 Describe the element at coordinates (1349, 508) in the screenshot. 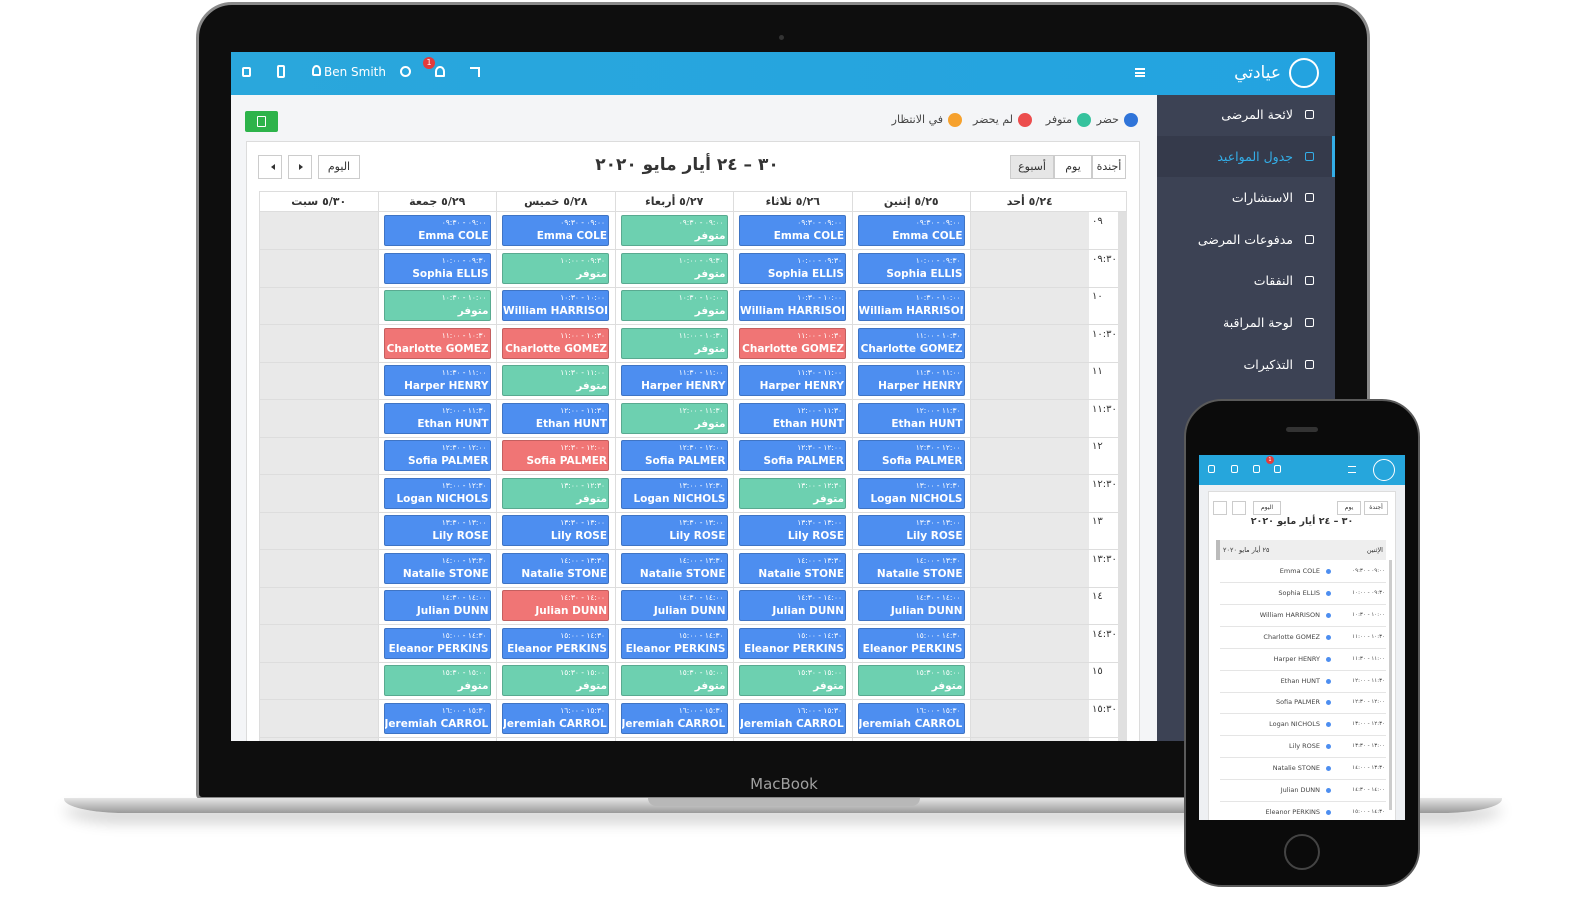

I see `phone-view-button: يوم` at that location.